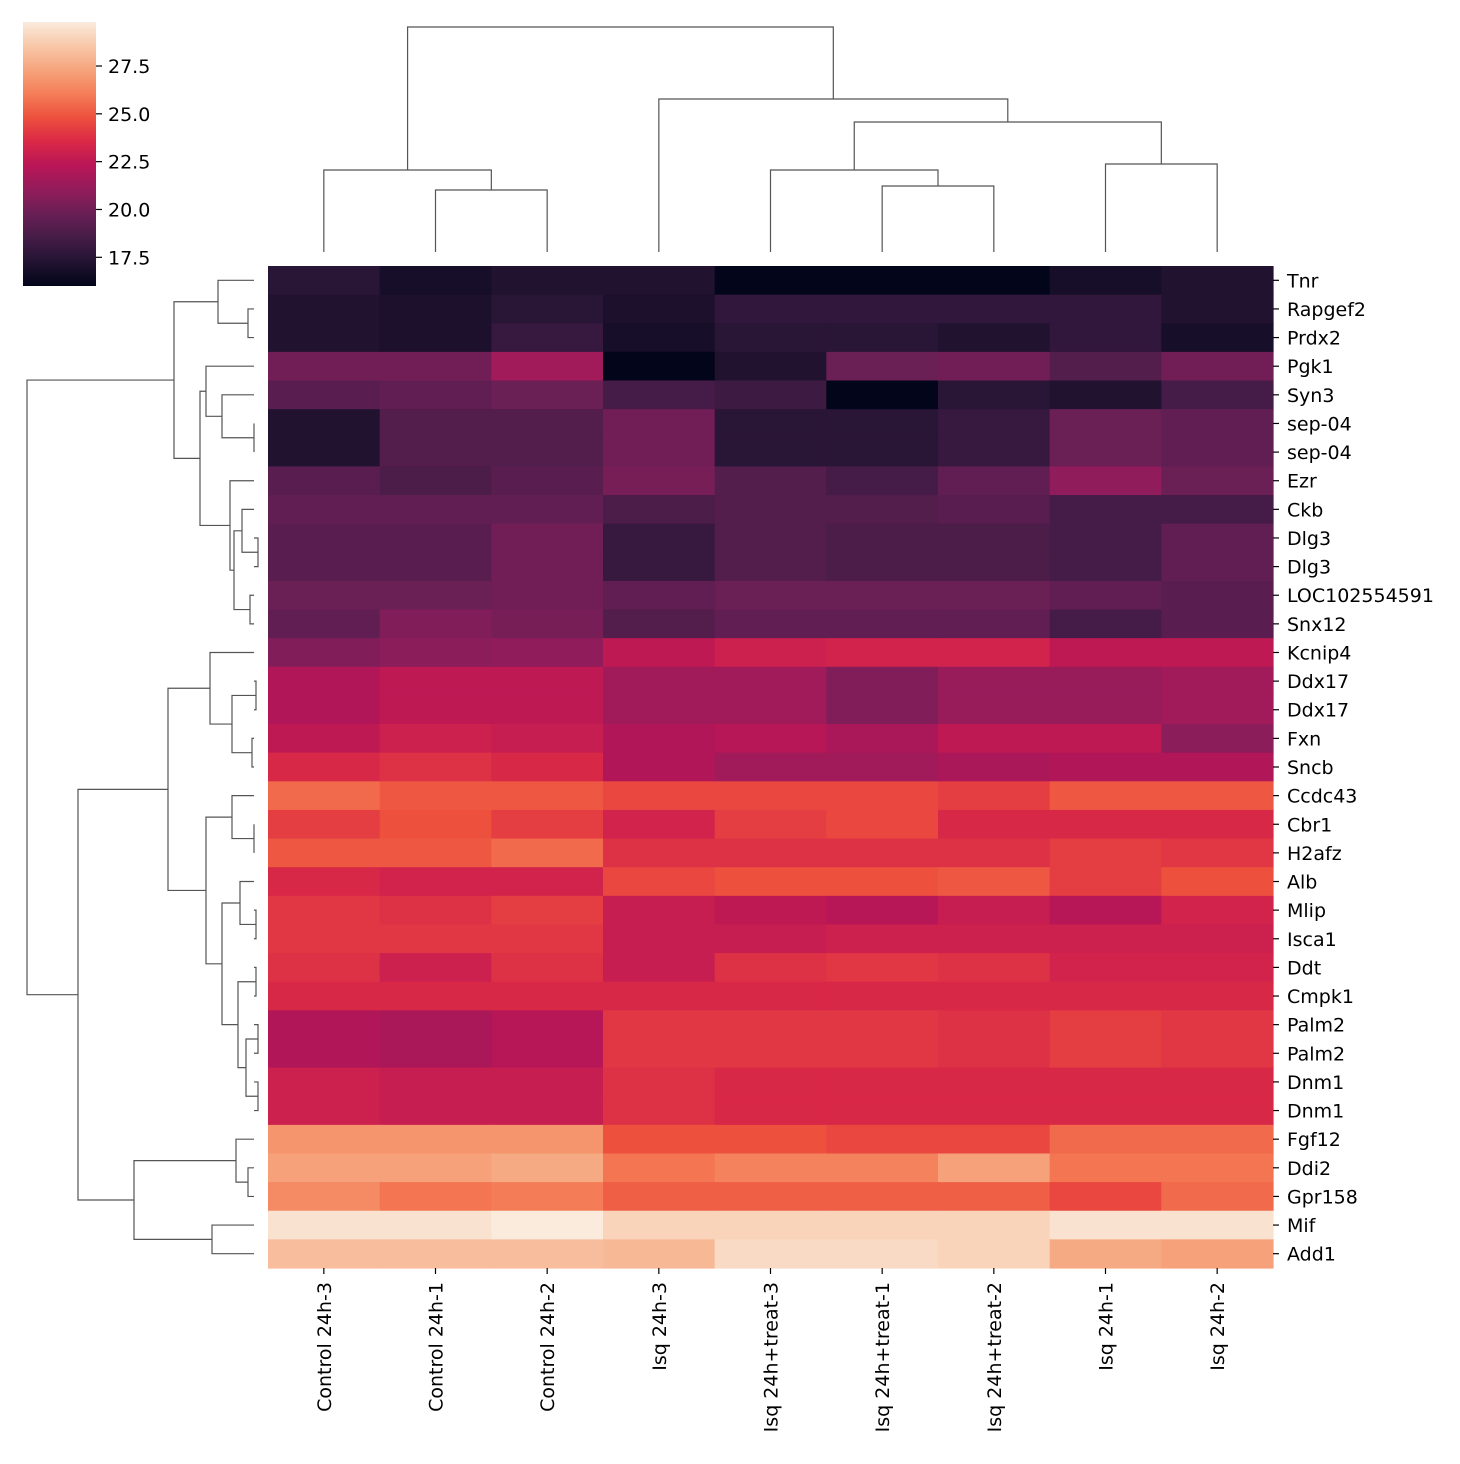  Describe the element at coordinates (620, 98) in the screenshot. I see `column-dendrogram-link` at that location.